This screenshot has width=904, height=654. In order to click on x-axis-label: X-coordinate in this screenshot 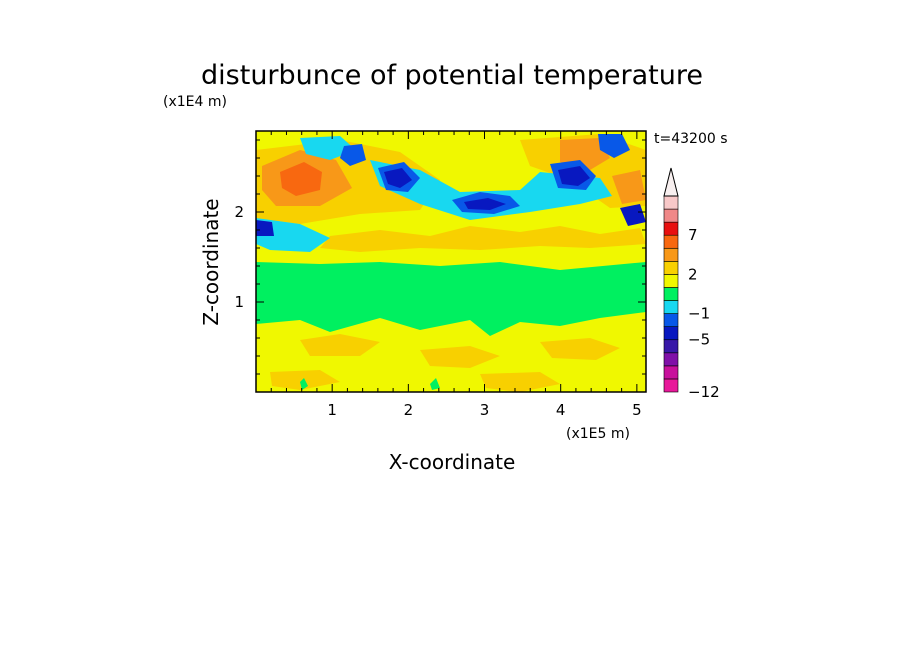, I will do `click(452, 462)`.